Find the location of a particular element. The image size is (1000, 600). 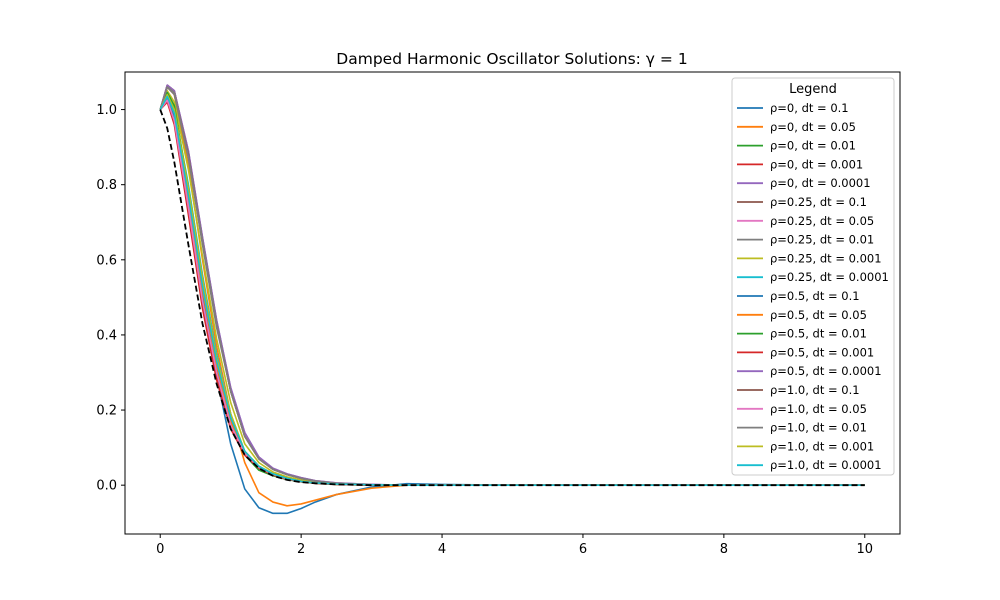

legend-label-7: ρ=0.25, dt = 0.01 is located at coordinates (822, 240).